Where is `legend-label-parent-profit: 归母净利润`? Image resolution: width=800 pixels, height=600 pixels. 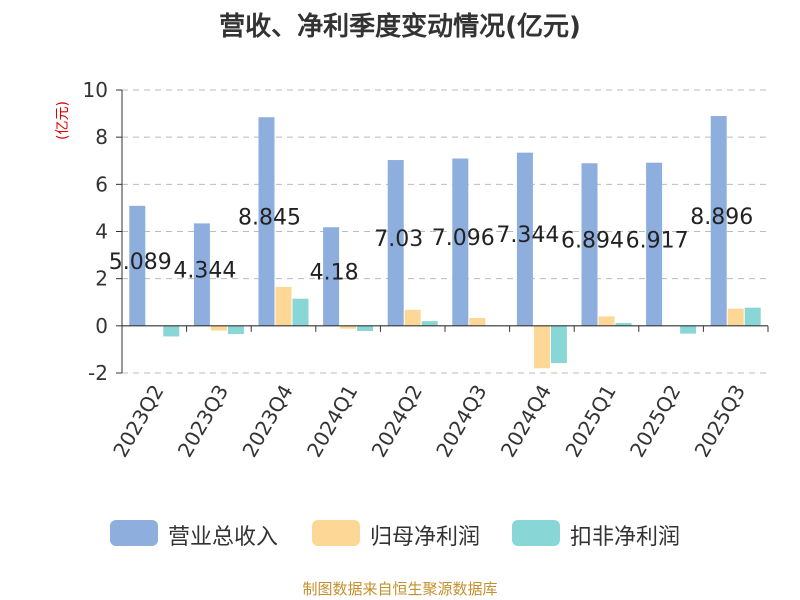
legend-label-parent-profit: 归母净利润 is located at coordinates (425, 537).